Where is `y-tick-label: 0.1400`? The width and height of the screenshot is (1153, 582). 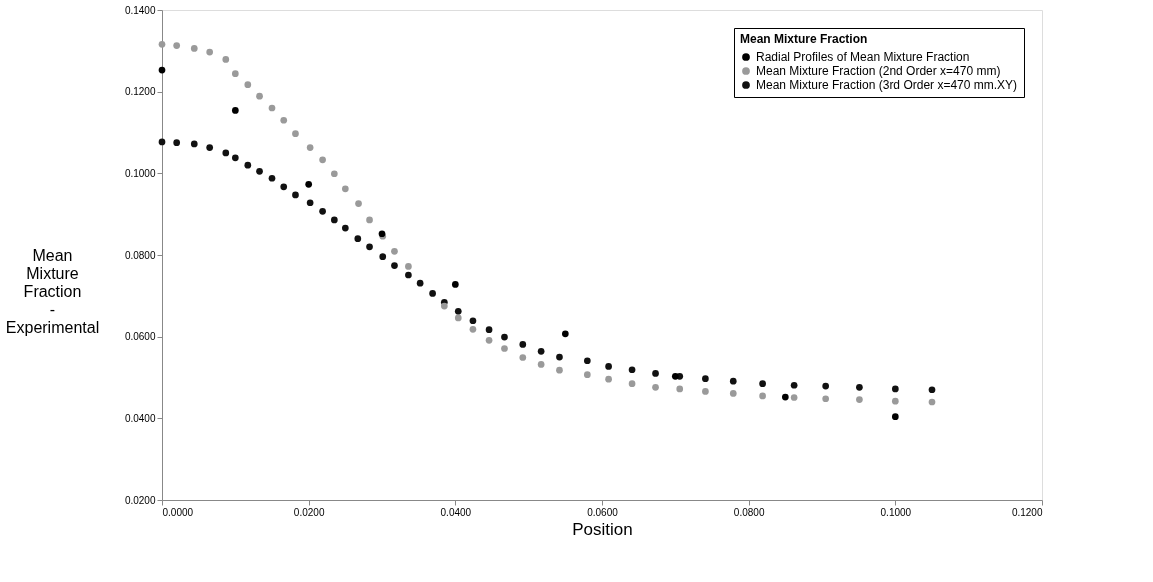
y-tick-label: 0.1400 is located at coordinates (140, 10).